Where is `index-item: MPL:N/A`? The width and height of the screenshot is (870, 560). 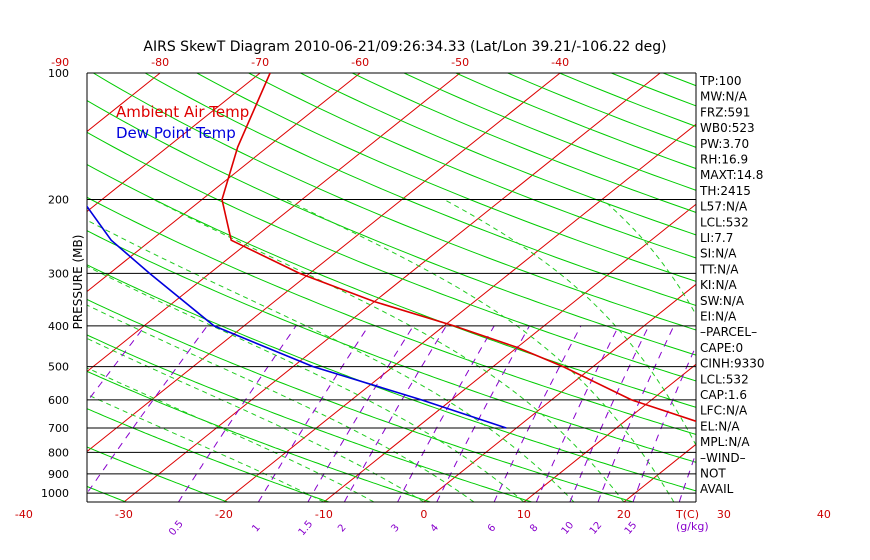
index-item: MPL:N/A is located at coordinates (725, 442).